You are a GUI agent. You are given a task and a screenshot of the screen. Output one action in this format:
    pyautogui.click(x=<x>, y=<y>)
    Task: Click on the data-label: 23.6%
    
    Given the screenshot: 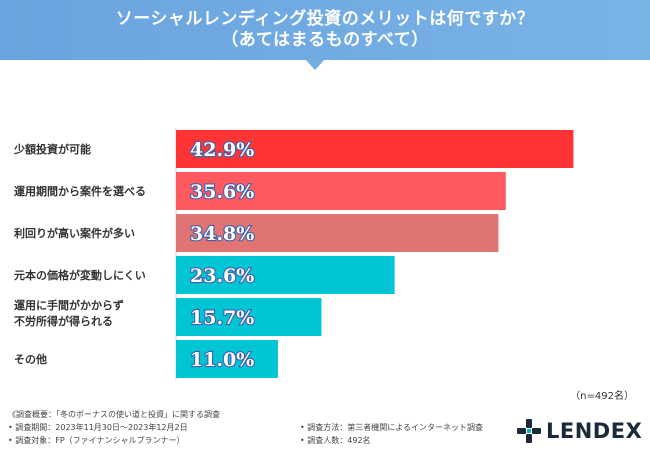 What is the action you would take?
    pyautogui.click(x=222, y=276)
    